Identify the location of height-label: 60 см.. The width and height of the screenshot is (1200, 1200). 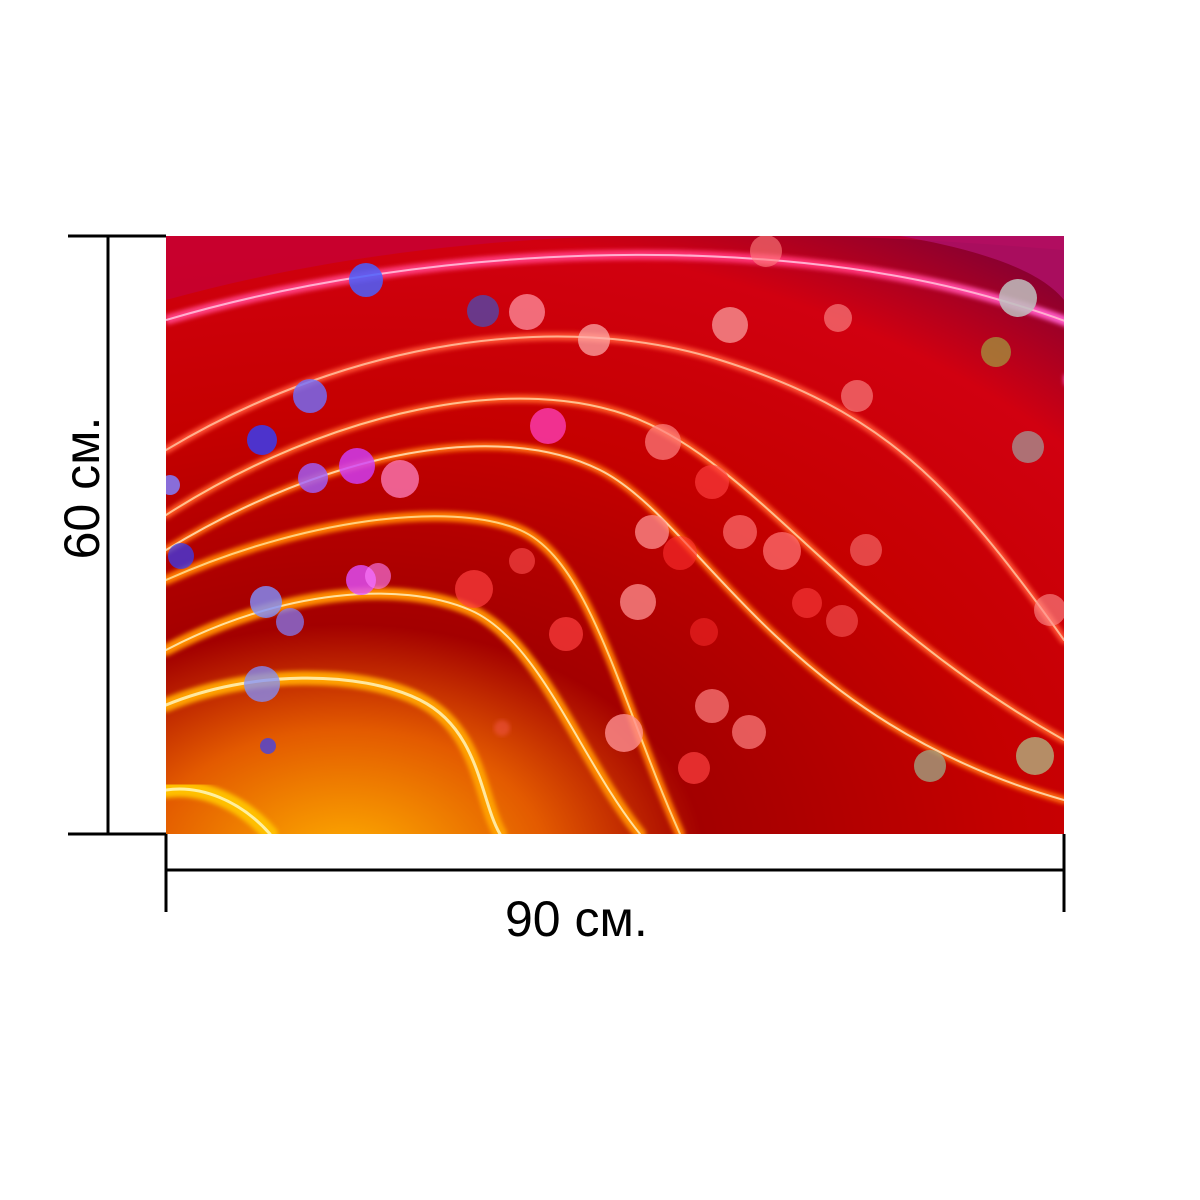
(82, 488).